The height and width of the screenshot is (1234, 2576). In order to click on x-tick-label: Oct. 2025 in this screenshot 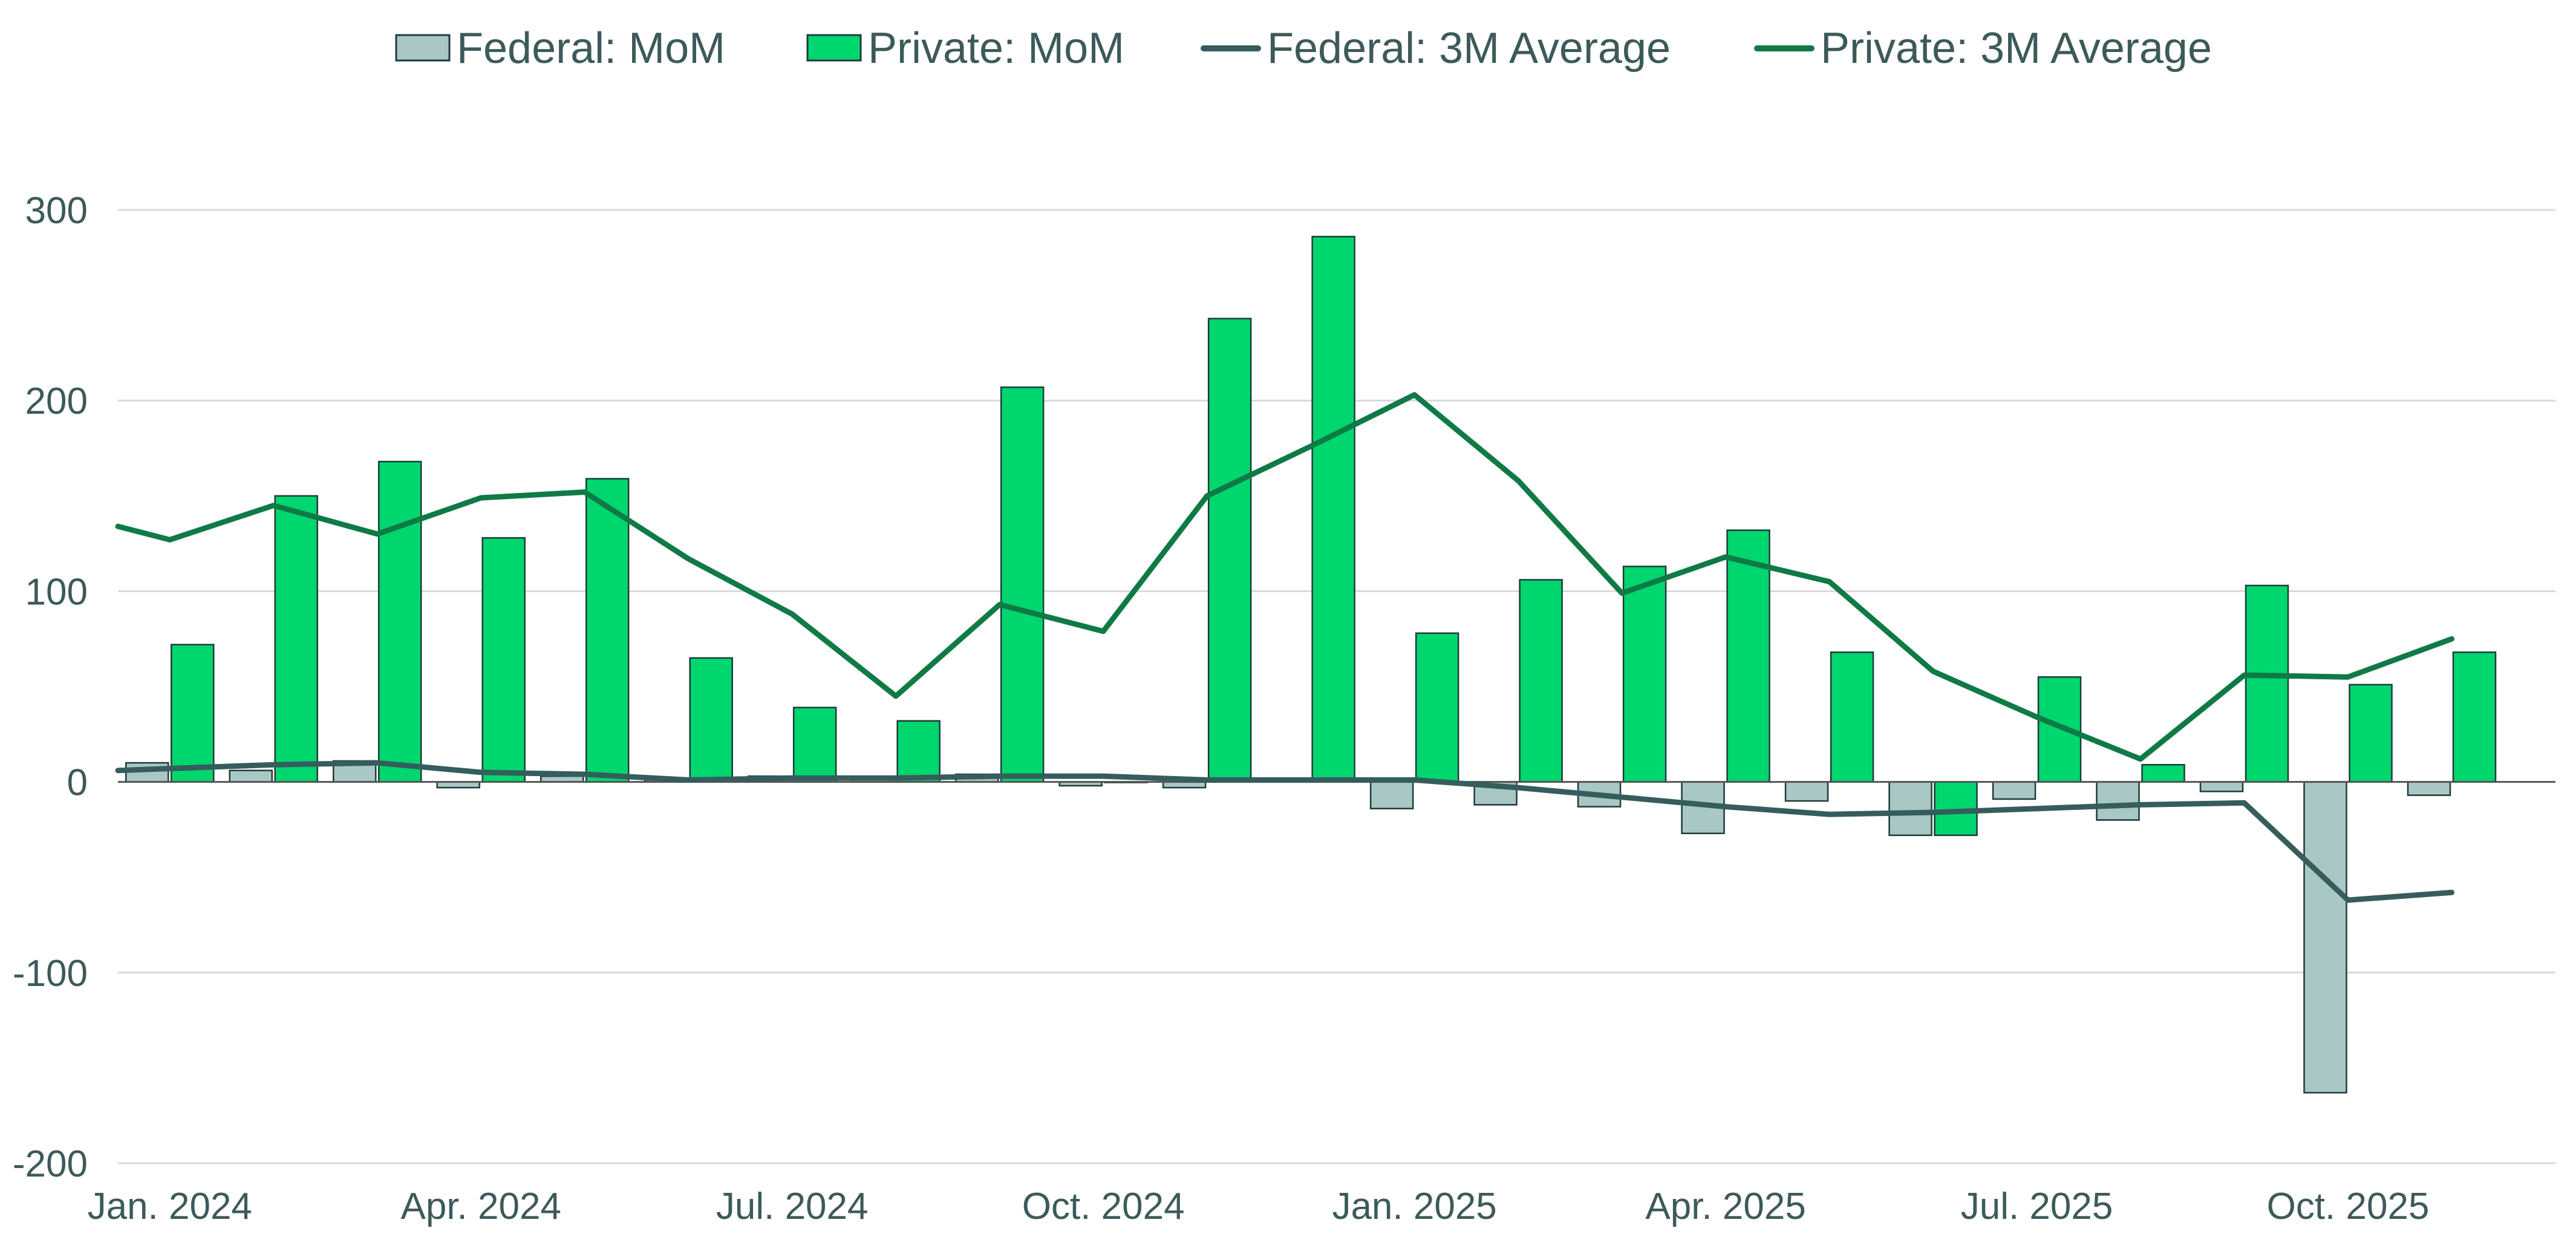, I will do `click(2348, 1206)`.